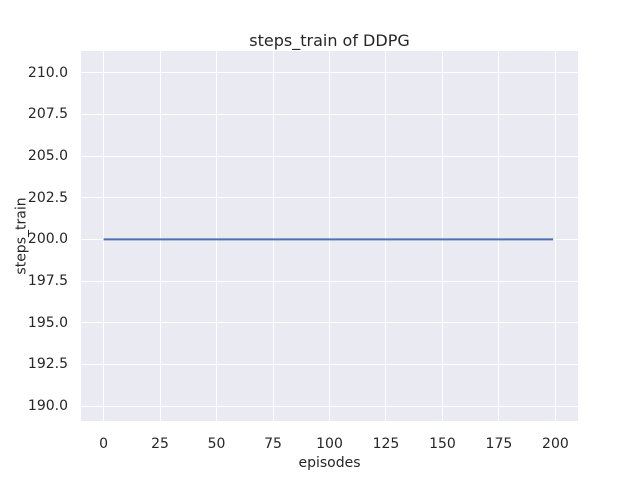  I want to click on x-tick-label: 125, so click(386, 444).